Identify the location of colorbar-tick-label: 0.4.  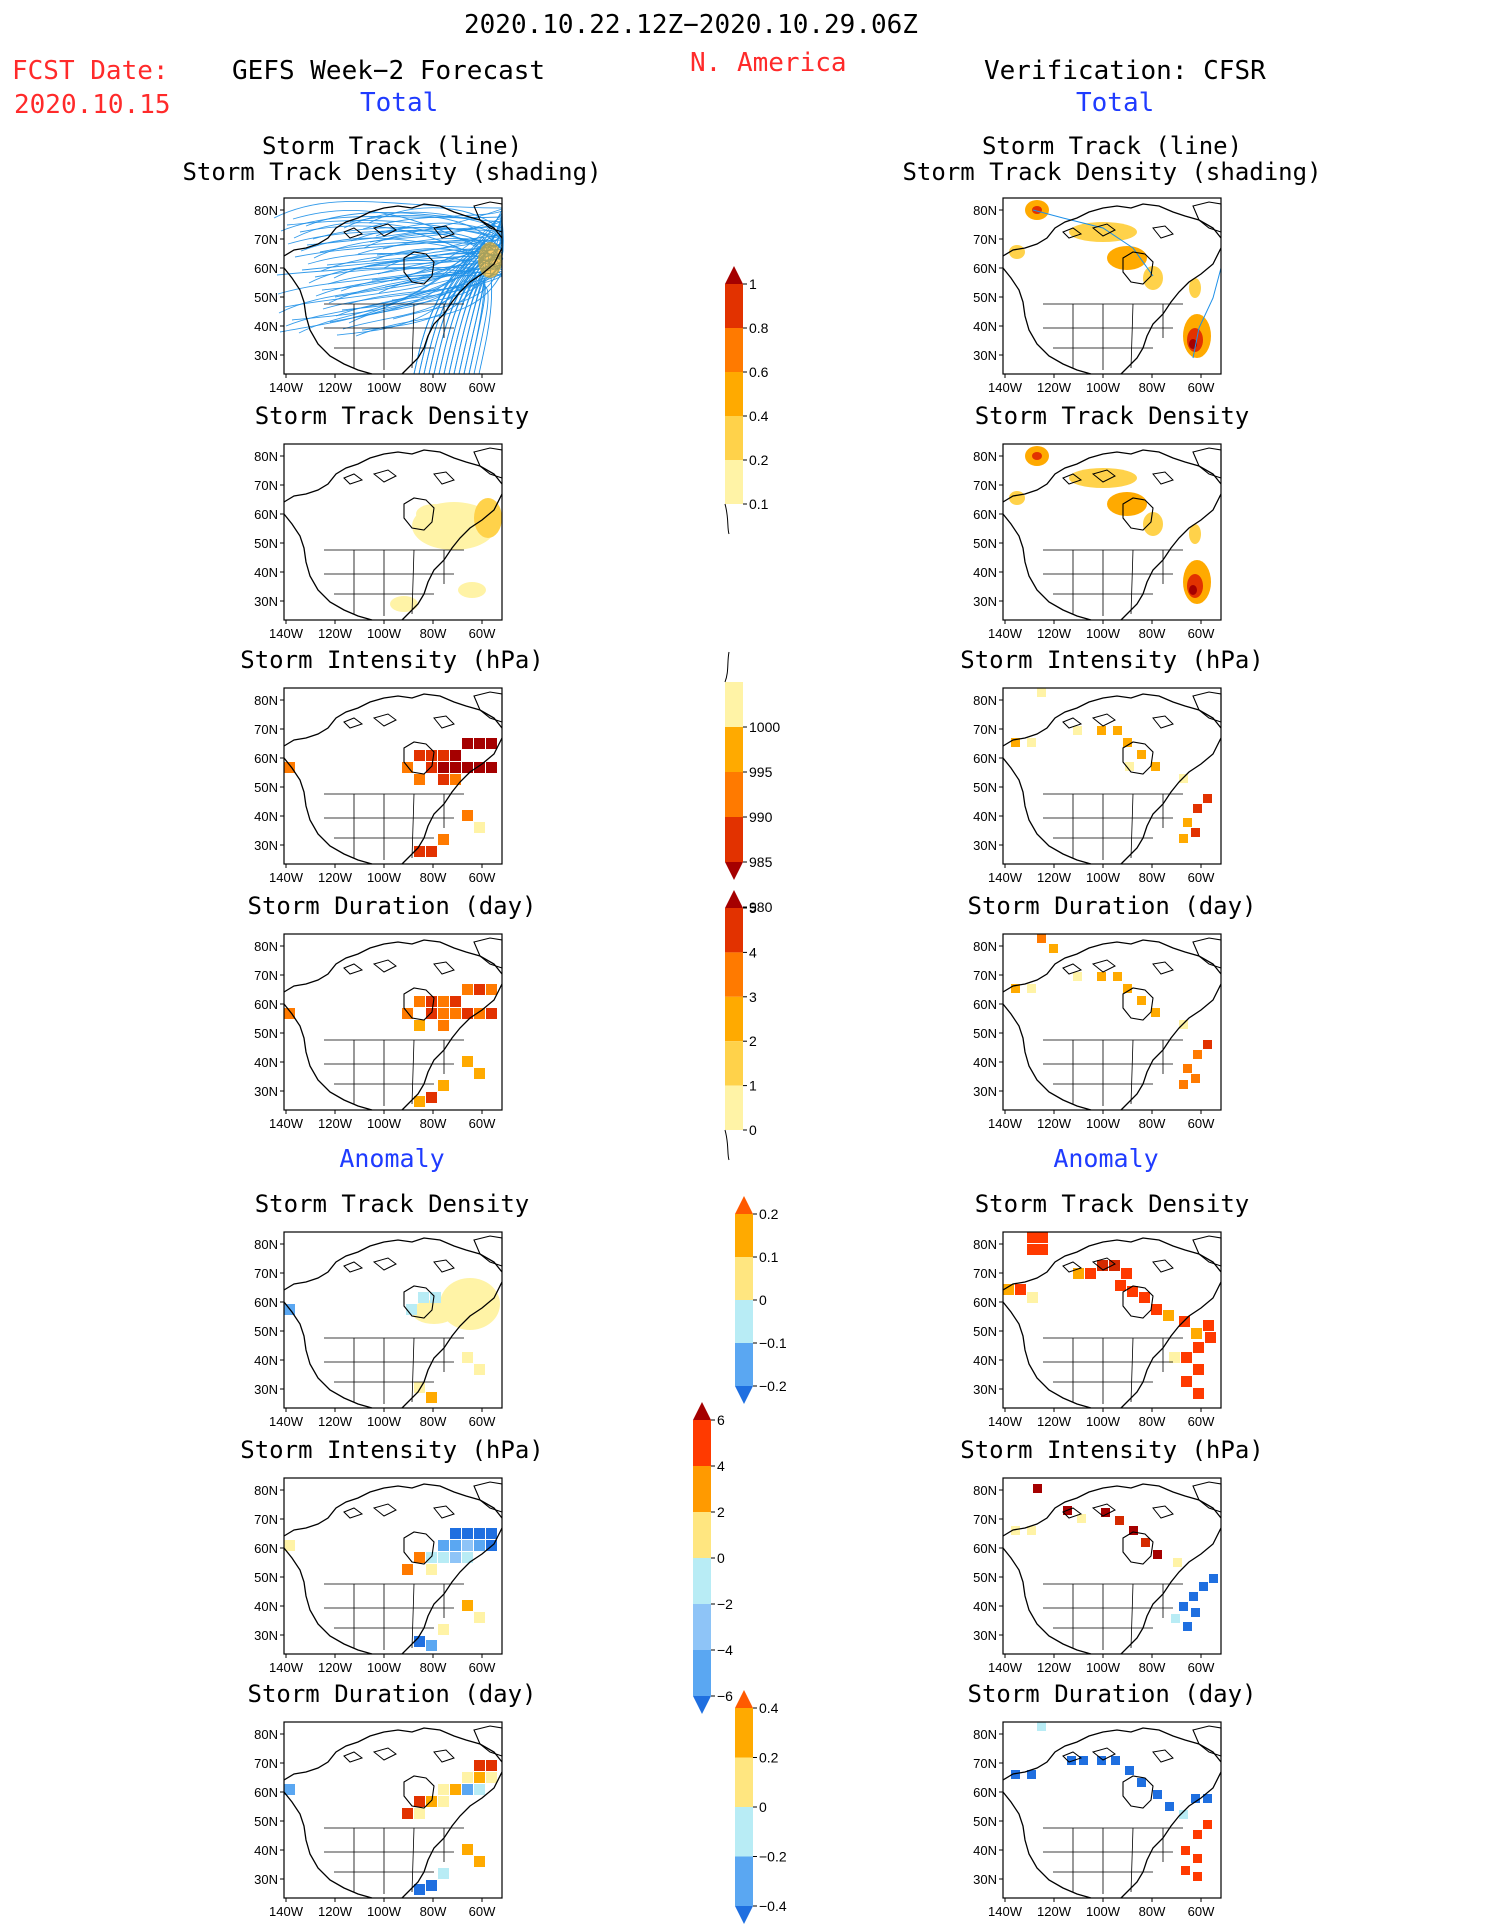
(769, 1708).